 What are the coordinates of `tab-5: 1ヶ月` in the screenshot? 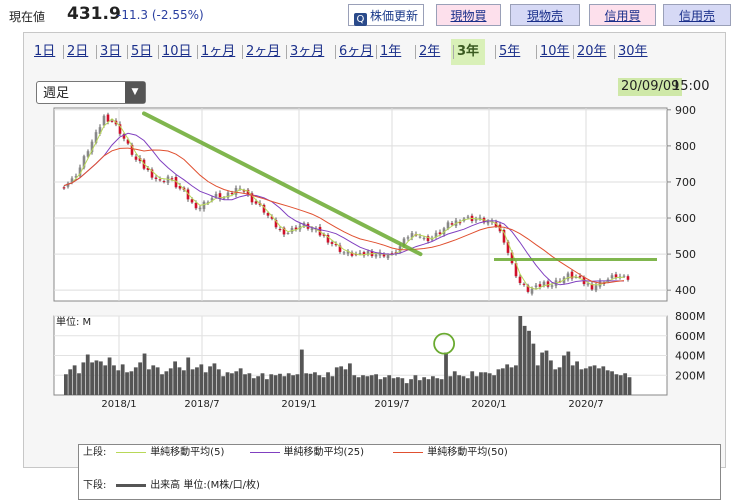 It's located at (218, 51).